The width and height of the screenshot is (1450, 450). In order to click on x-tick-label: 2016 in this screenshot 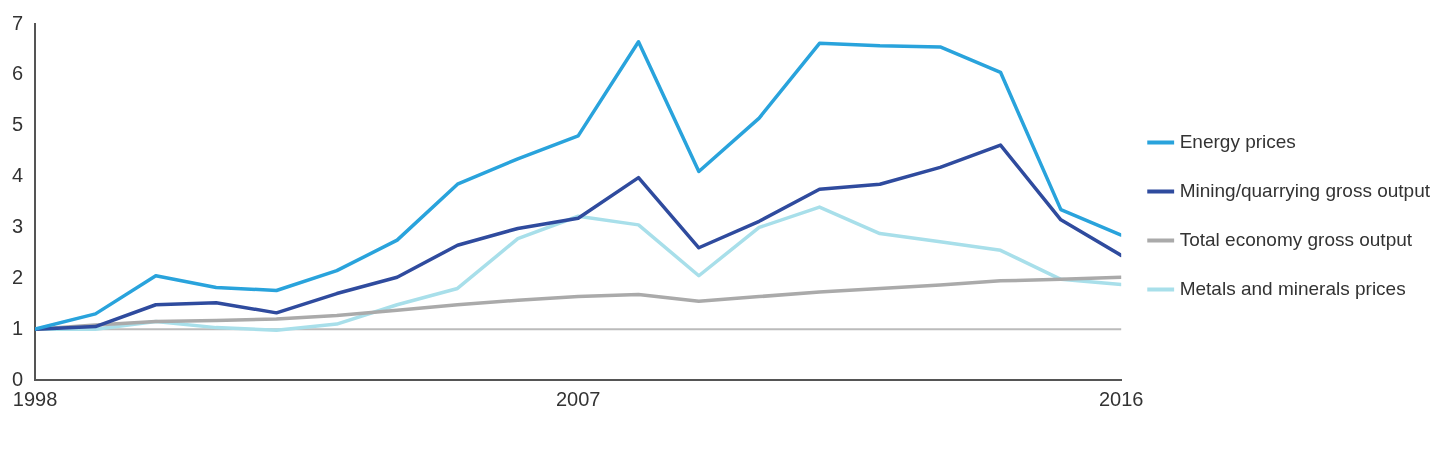, I will do `click(1121, 398)`.